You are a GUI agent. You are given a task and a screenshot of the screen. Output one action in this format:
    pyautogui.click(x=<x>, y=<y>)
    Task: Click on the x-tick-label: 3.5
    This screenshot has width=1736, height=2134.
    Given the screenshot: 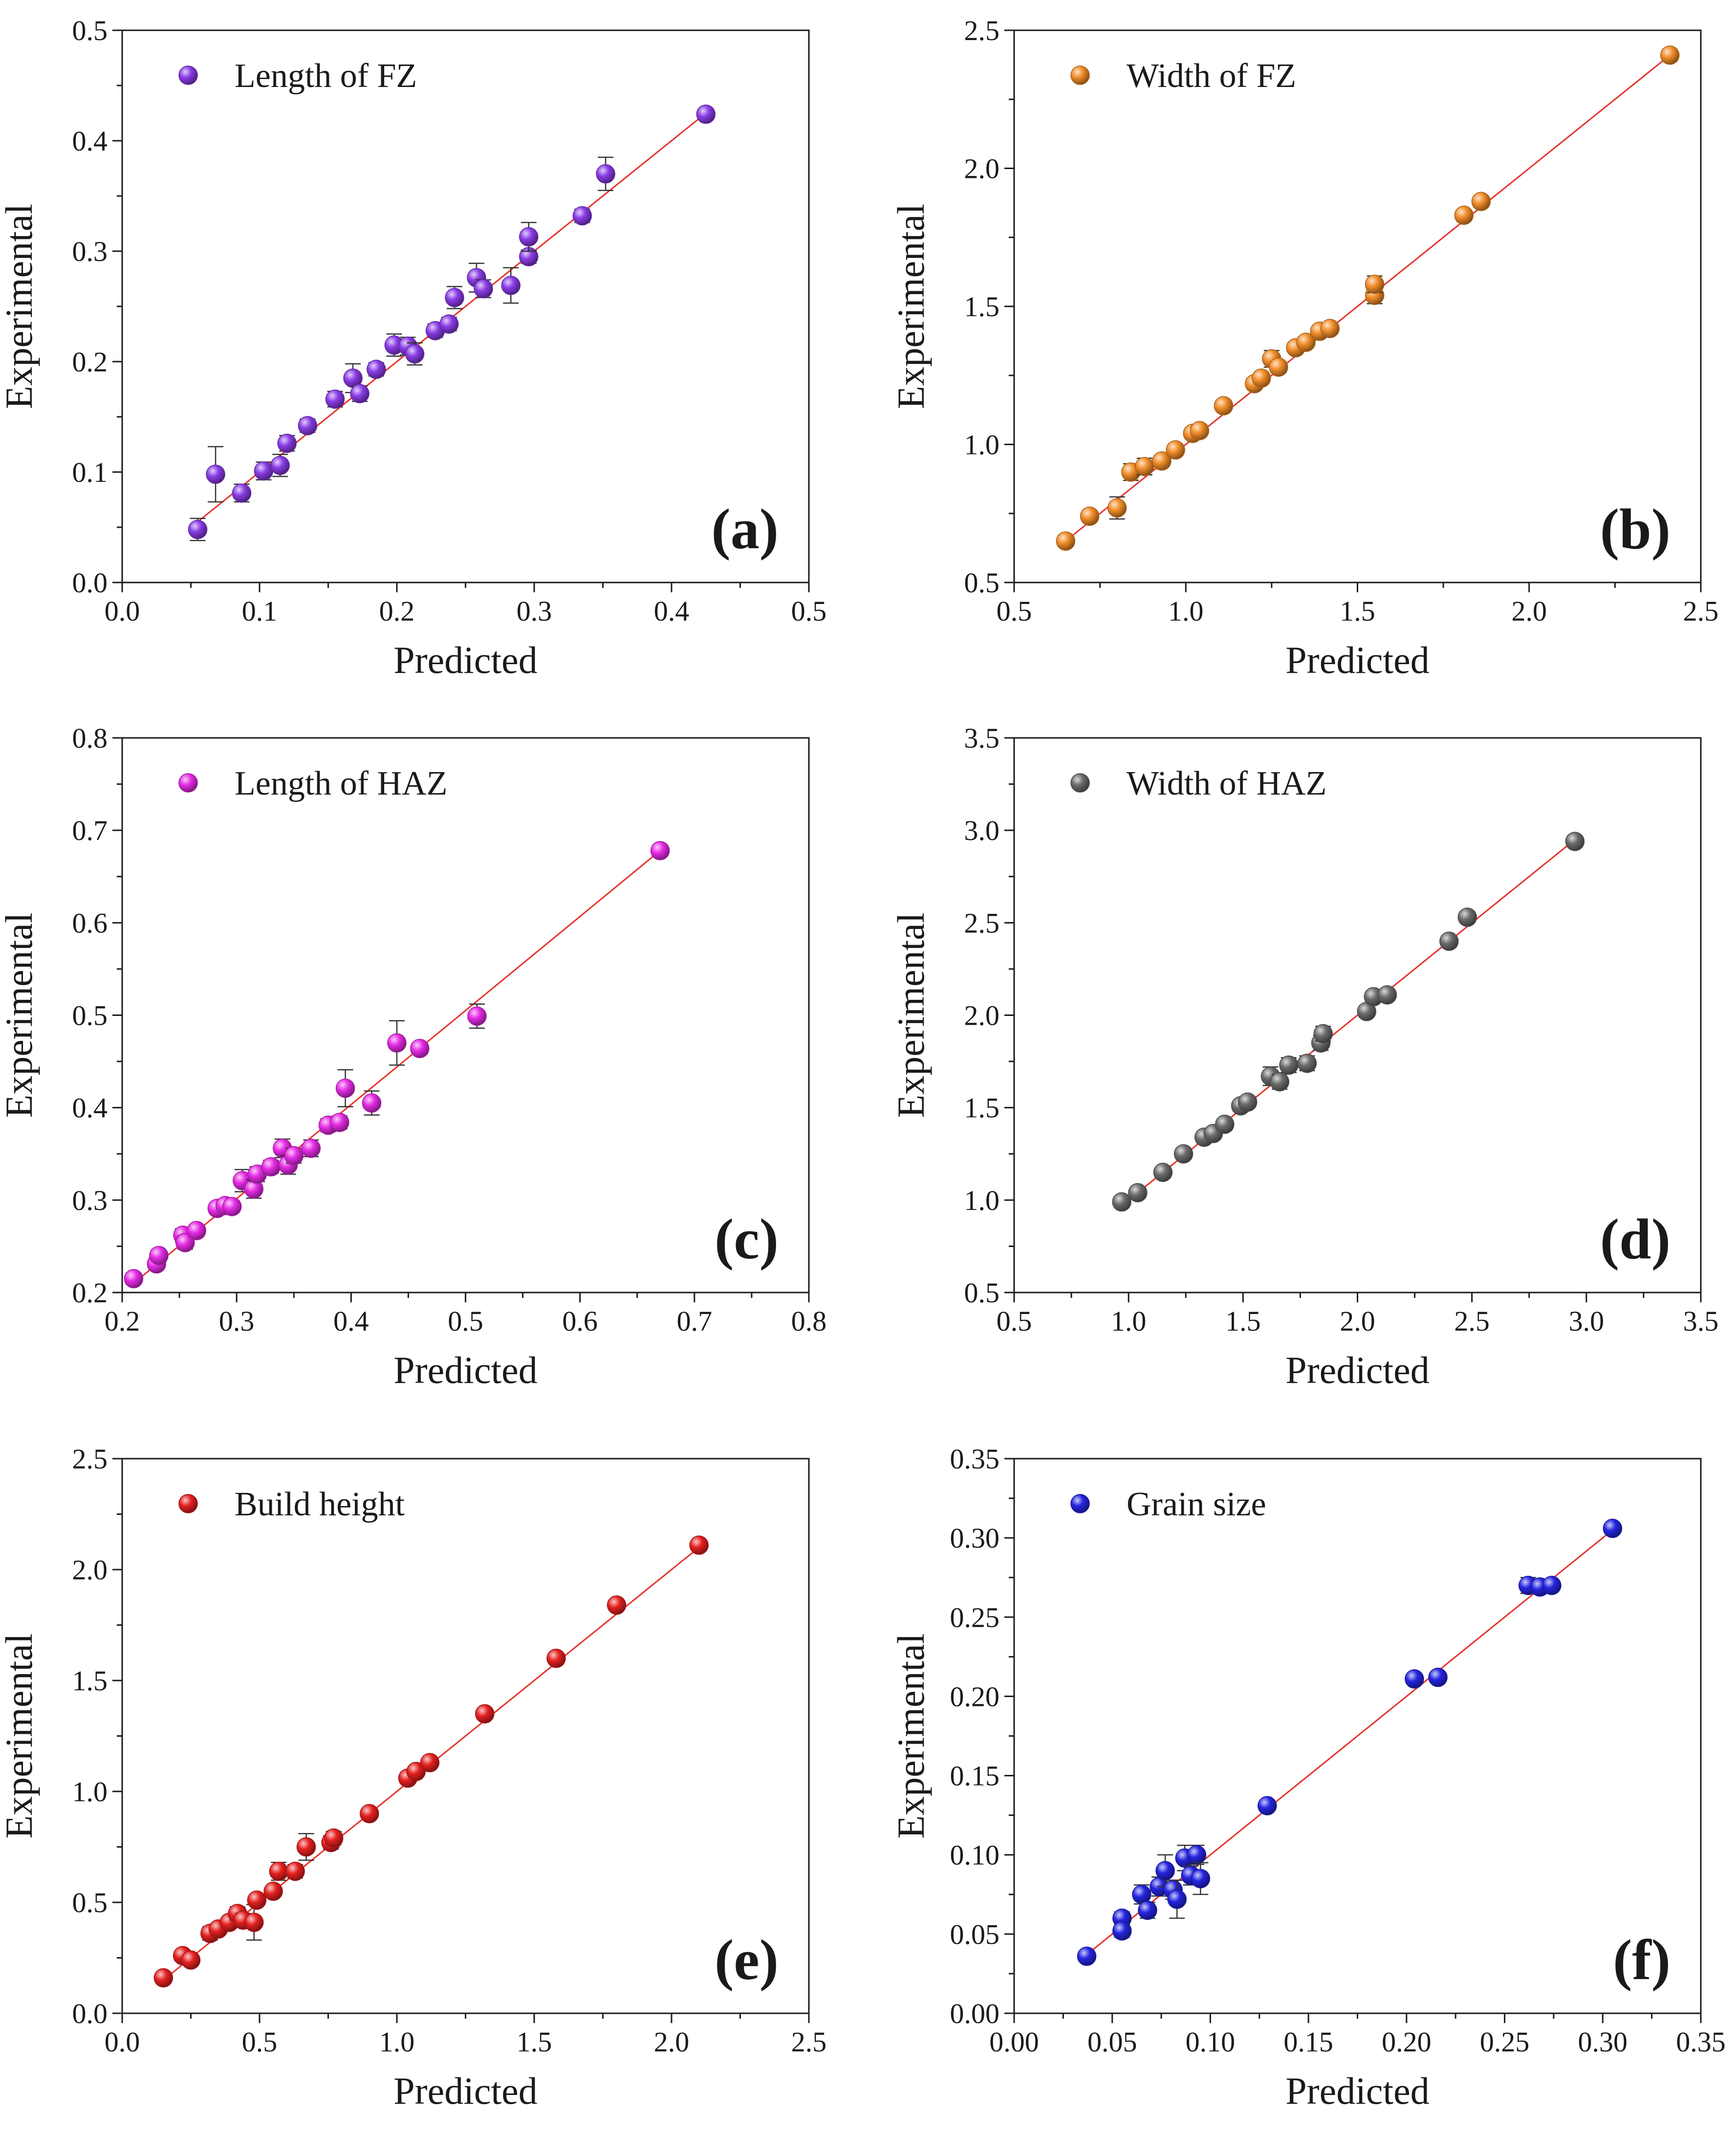 What is the action you would take?
    pyautogui.click(x=1701, y=1321)
    